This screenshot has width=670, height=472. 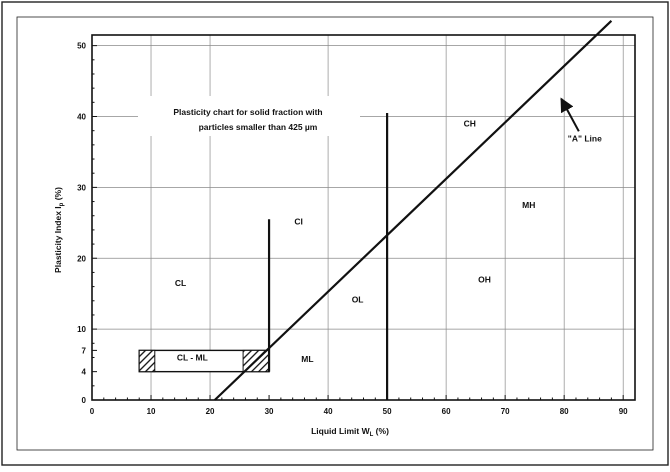 What do you see at coordinates (210, 411) in the screenshot?
I see `x-tick-label: 20` at bounding box center [210, 411].